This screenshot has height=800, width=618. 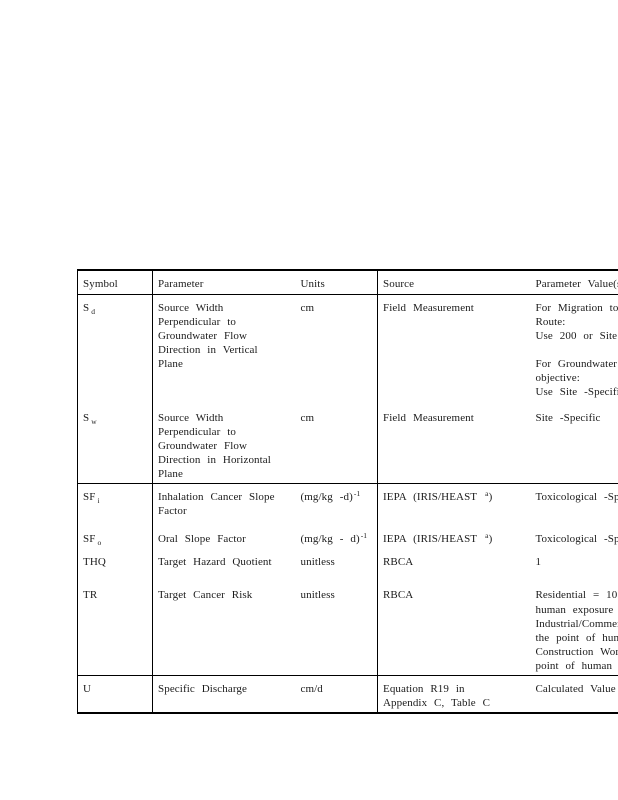 I want to click on parameter-cell: Oral Slope Factor, so click(x=224, y=537).